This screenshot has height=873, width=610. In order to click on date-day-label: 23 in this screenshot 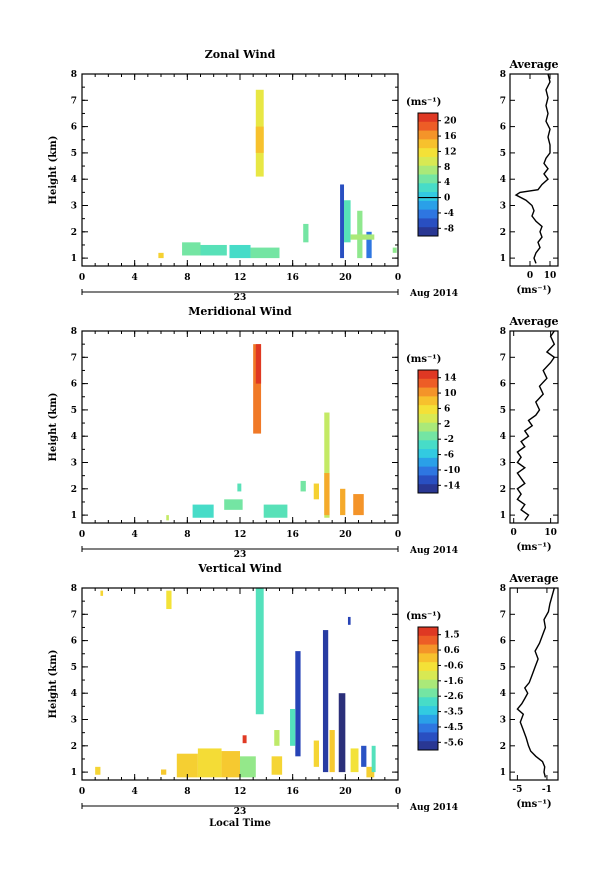, I will do `click(240, 812)`.